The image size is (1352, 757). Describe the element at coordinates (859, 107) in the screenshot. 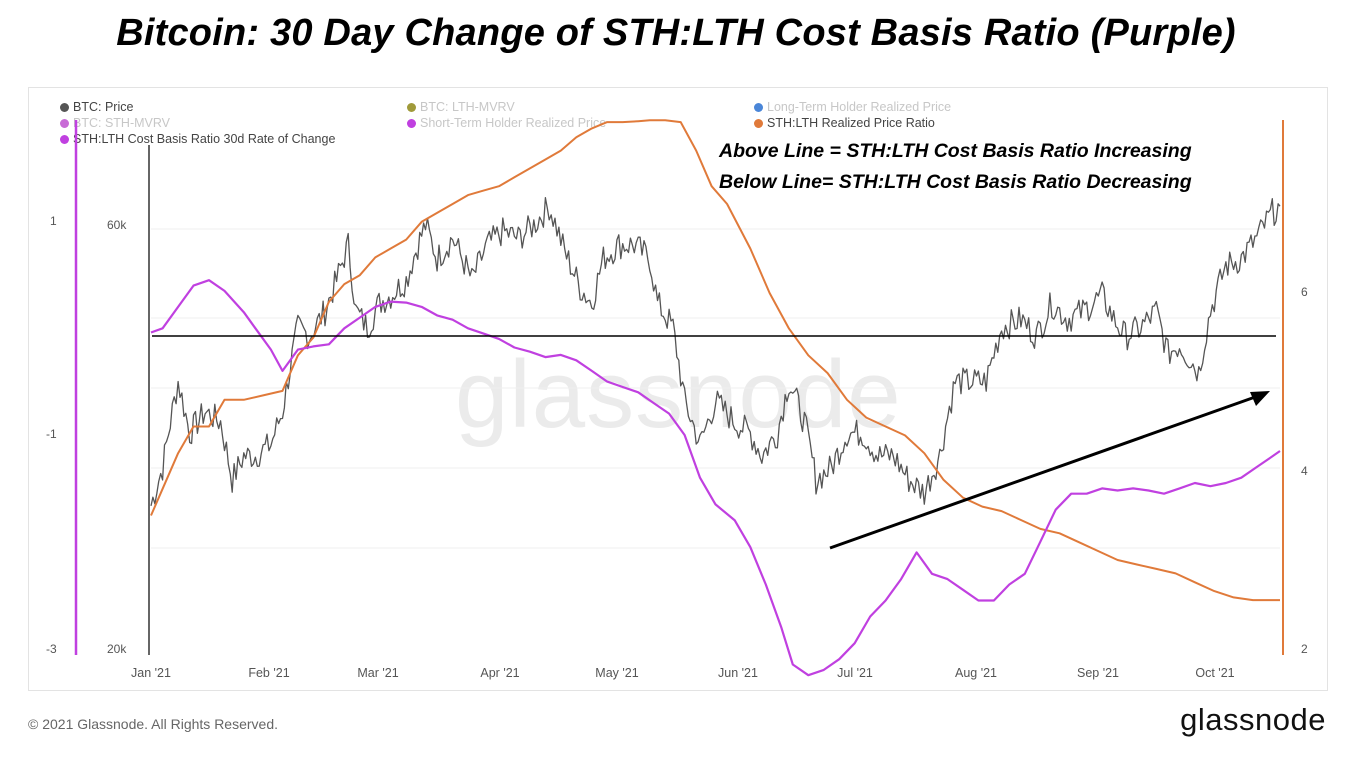

I see `legend-label: Long-Term Holder Realized Price` at that location.